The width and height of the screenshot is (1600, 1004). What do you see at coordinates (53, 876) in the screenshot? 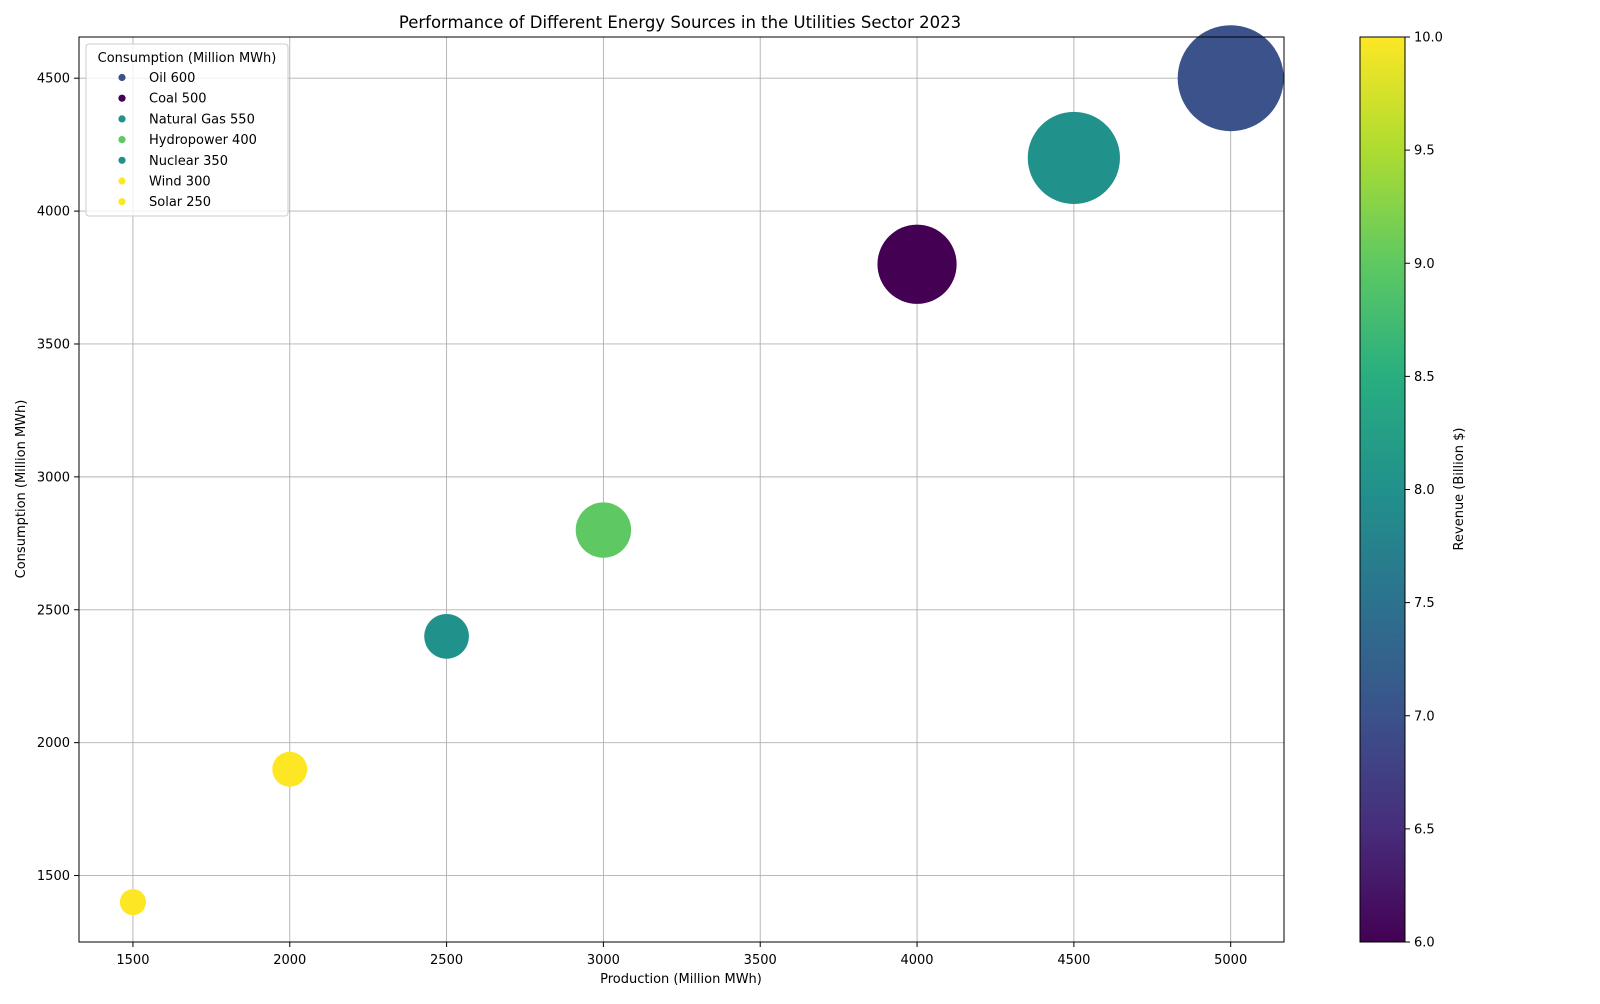
I see `y-tick-label: 1500` at bounding box center [53, 876].